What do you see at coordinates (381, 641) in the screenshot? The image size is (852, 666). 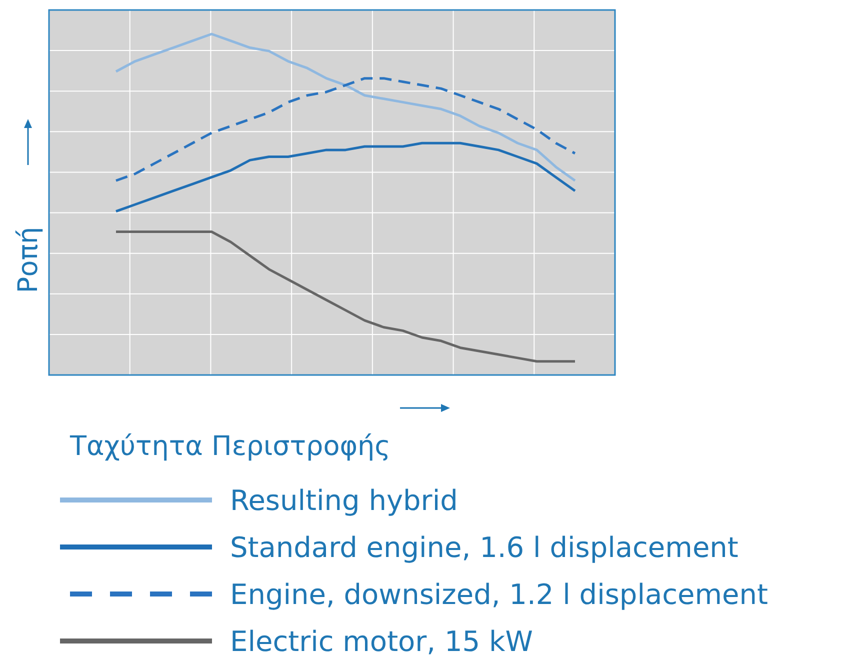 I see `legend-label: Electric motor, 15 kW` at bounding box center [381, 641].